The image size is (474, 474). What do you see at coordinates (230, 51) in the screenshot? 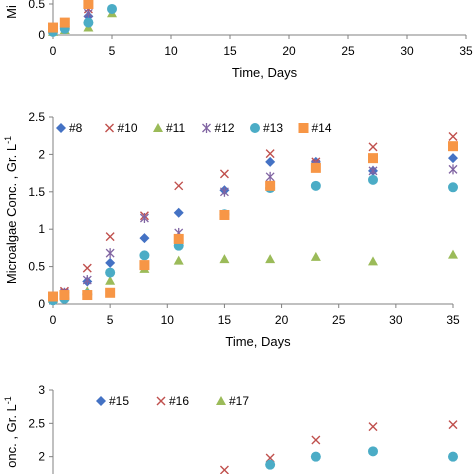
I see `panel-top-x-tick-label: 15` at bounding box center [230, 51].